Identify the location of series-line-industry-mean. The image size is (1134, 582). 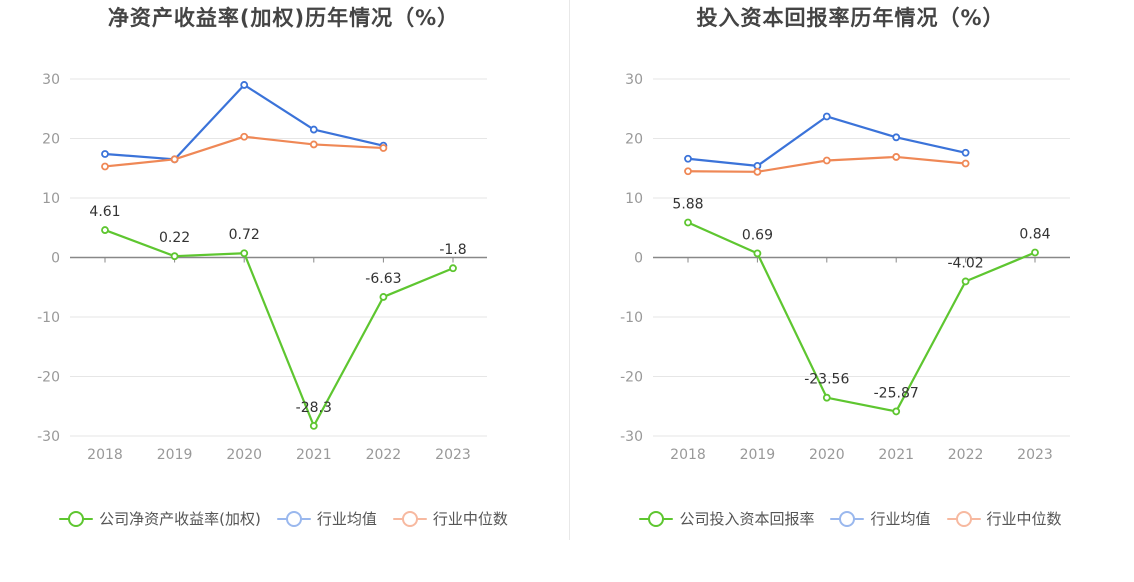
(244, 122).